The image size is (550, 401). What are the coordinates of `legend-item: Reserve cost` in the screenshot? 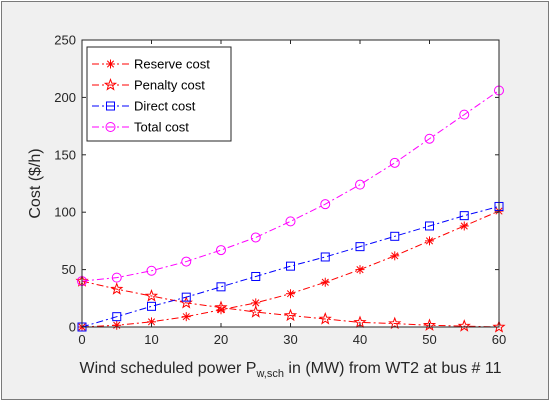 It's located at (151, 64).